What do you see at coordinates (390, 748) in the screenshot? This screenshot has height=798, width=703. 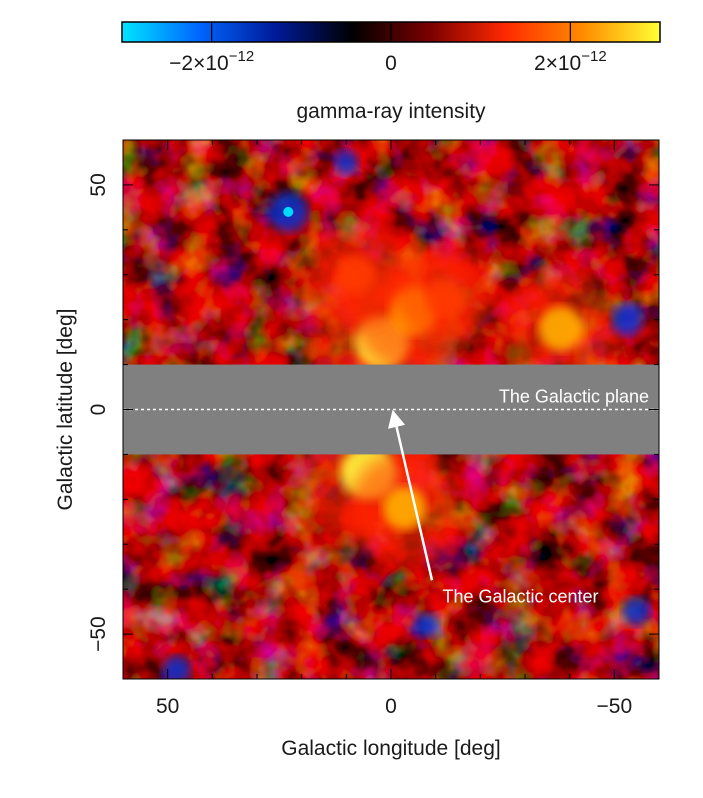 I see `x-axis-title: Galactic longitude [deg]` at bounding box center [390, 748].